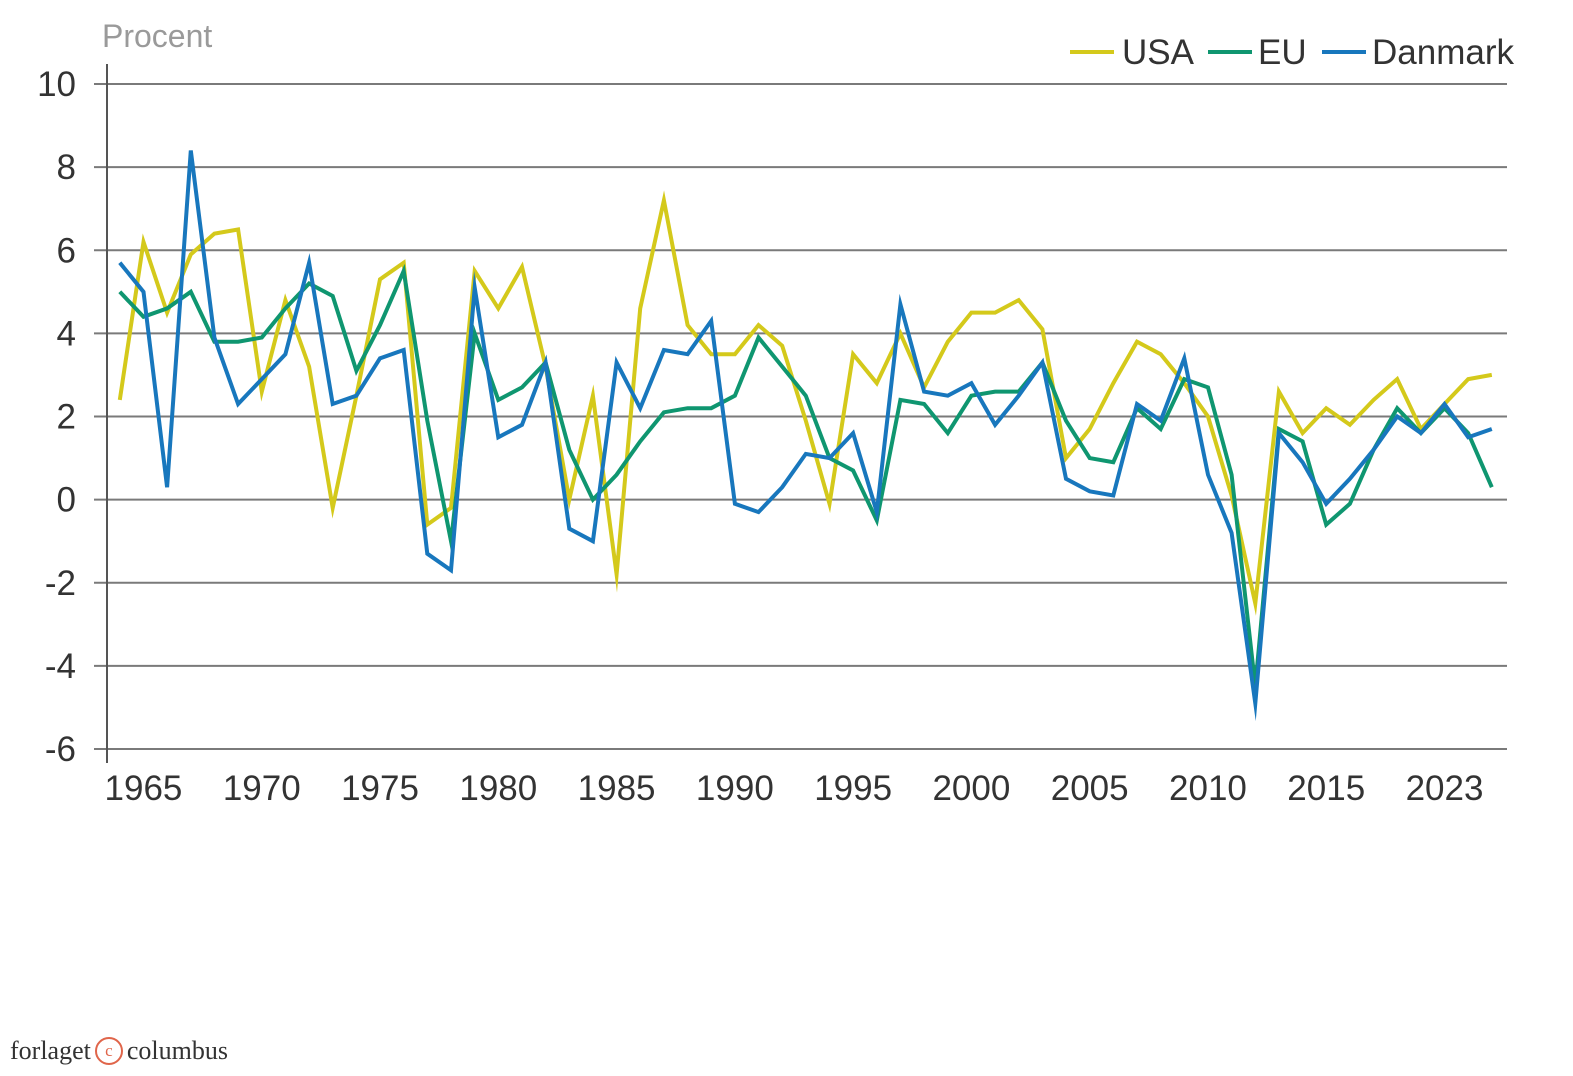 The width and height of the screenshot is (1573, 1076). I want to click on x-tick-label: 2005, so click(1090, 788).